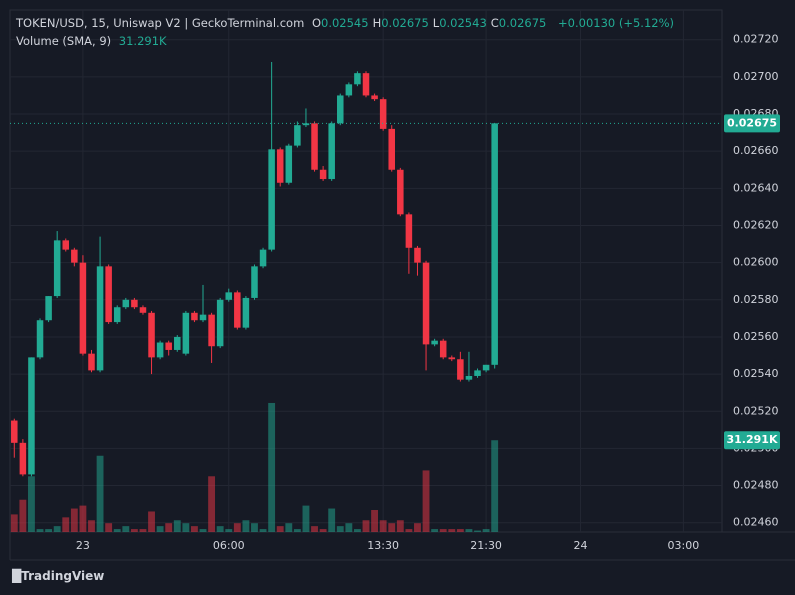  Describe the element at coordinates (756, 373) in the screenshot. I see `y-tick-label: 0.02540` at that location.